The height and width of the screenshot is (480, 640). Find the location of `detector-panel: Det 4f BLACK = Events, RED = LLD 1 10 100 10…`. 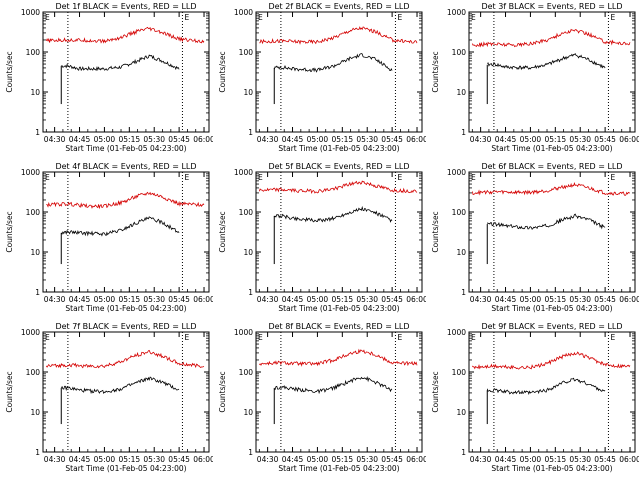

detector-panel: Det 4f BLACK = Events, RED = LLD 1 10 100 10… is located at coordinates (106, 240).